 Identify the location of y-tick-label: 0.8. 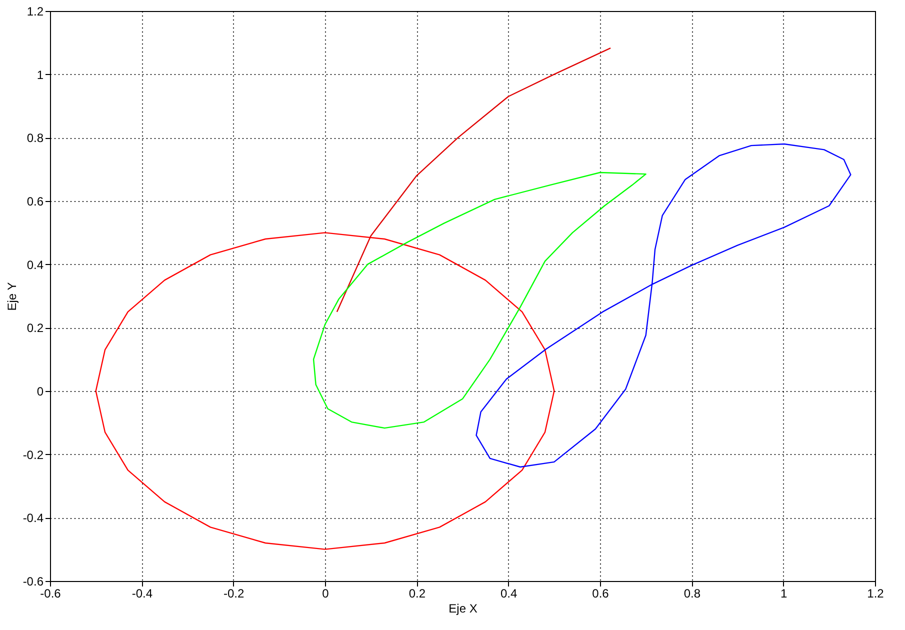
(35, 138).